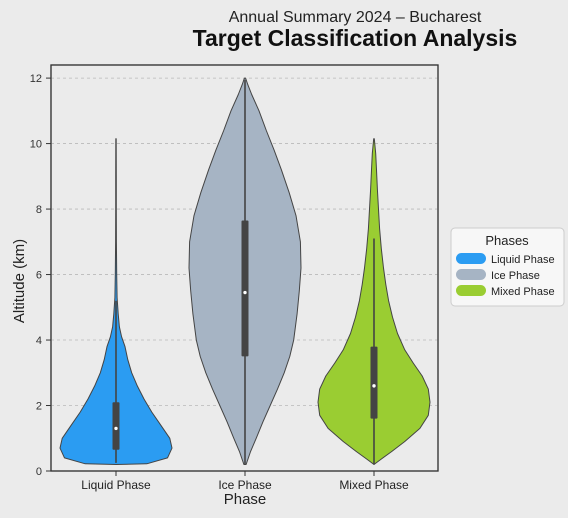  Describe the element at coordinates (39, 407) in the screenshot. I see `y-tick-label: 2` at that location.